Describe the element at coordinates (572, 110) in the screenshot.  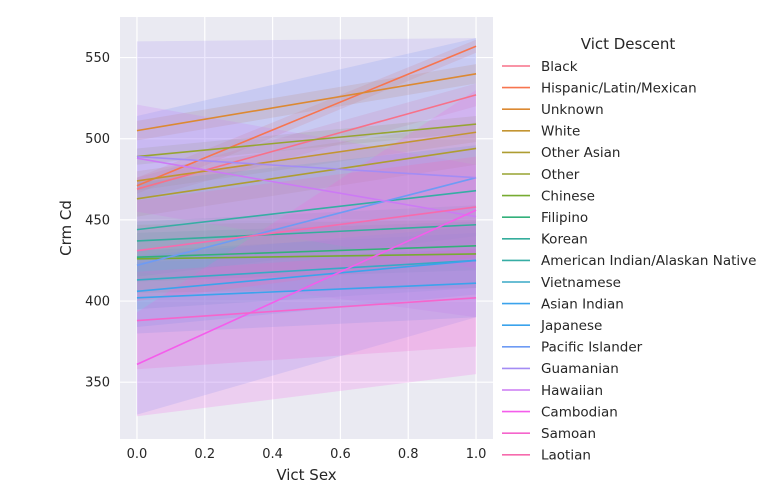
I see `legend-label: Unknown` at that location.